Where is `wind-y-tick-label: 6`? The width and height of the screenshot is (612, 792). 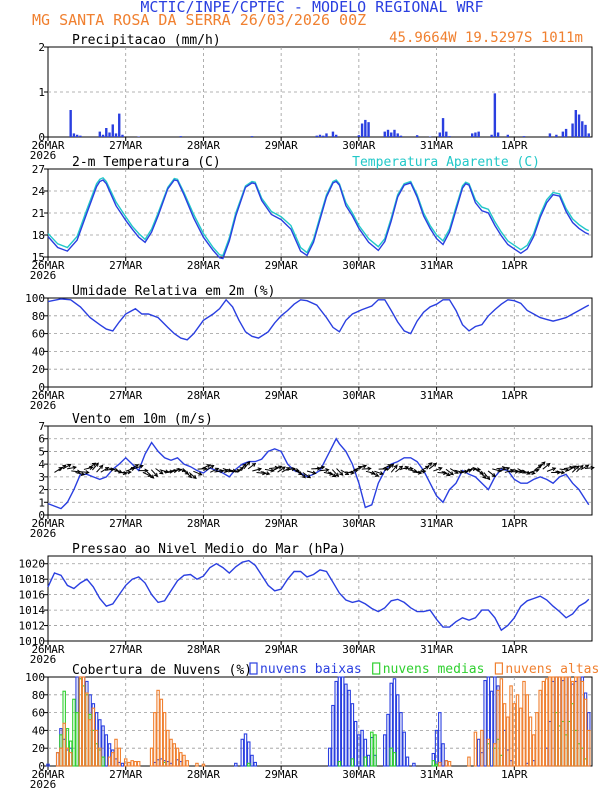 wind-y-tick-label: 6 is located at coordinates (41, 439).